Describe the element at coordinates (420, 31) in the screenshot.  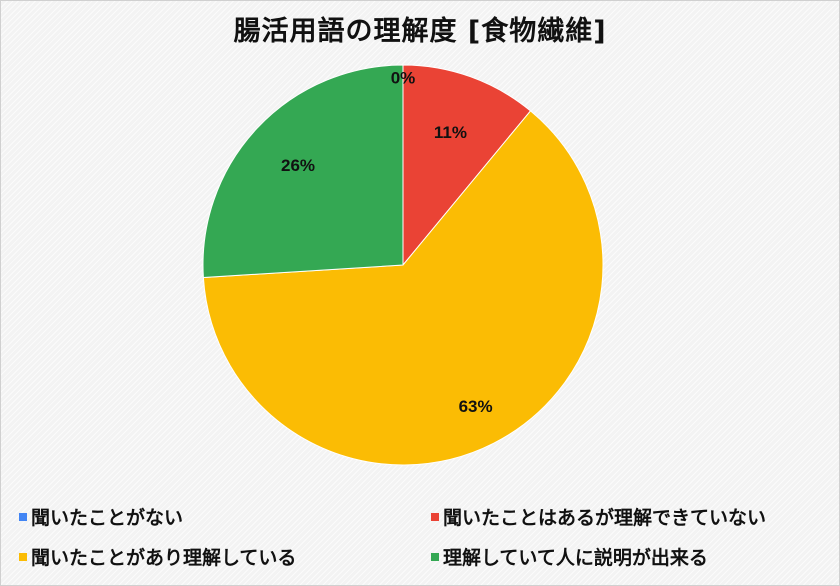
I see `chart-title: 腸活用語の理解度 [食物繊維]` at that location.